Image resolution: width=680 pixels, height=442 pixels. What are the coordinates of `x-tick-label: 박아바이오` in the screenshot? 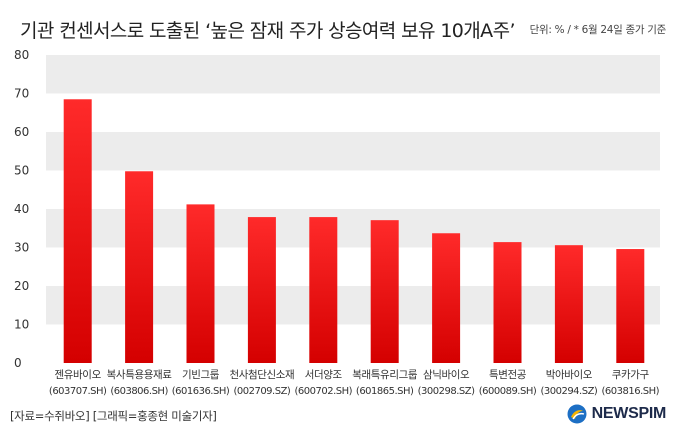 It's located at (569, 375).